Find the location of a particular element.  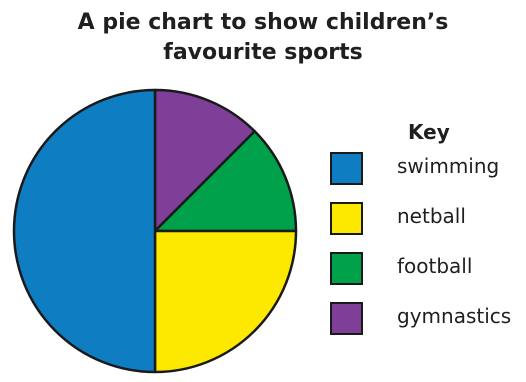

legend-label-netball: netball is located at coordinates (431, 216).